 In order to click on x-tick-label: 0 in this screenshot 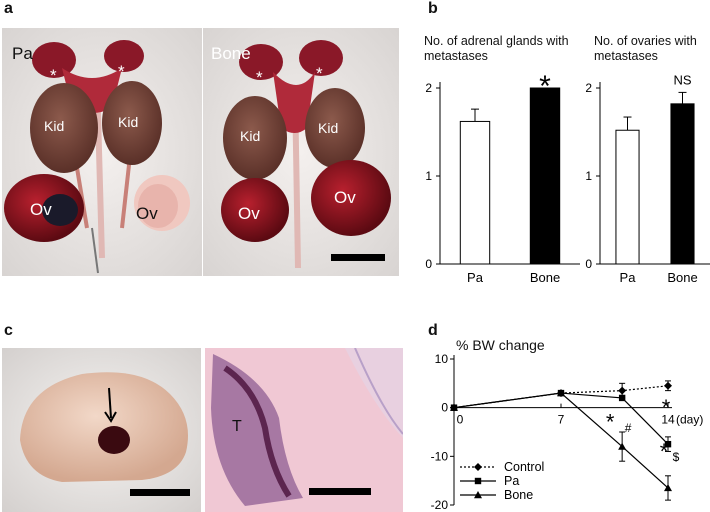, I will do `click(460, 420)`.